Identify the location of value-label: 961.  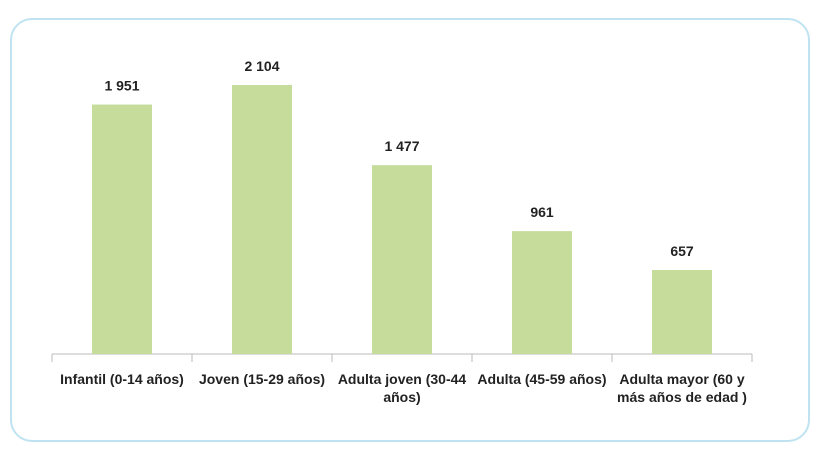
(542, 212).